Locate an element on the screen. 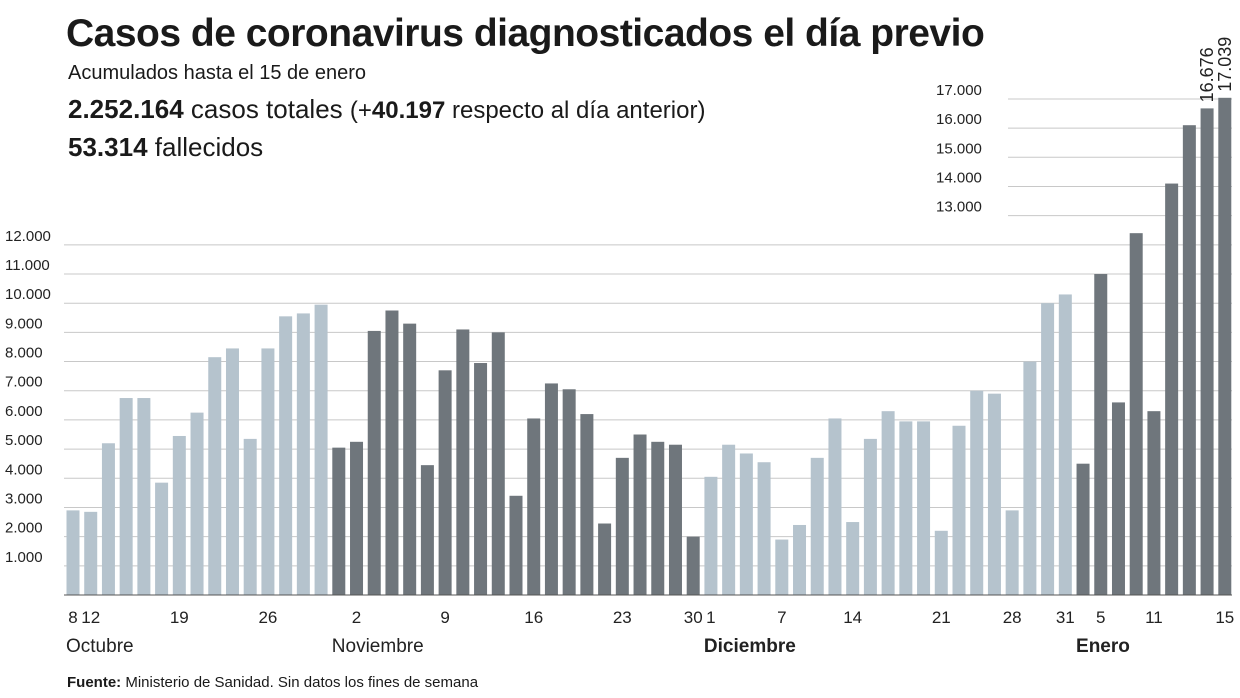 This screenshot has width=1240, height=698. bar-value-label: 17.039 is located at coordinates (1225, 64).